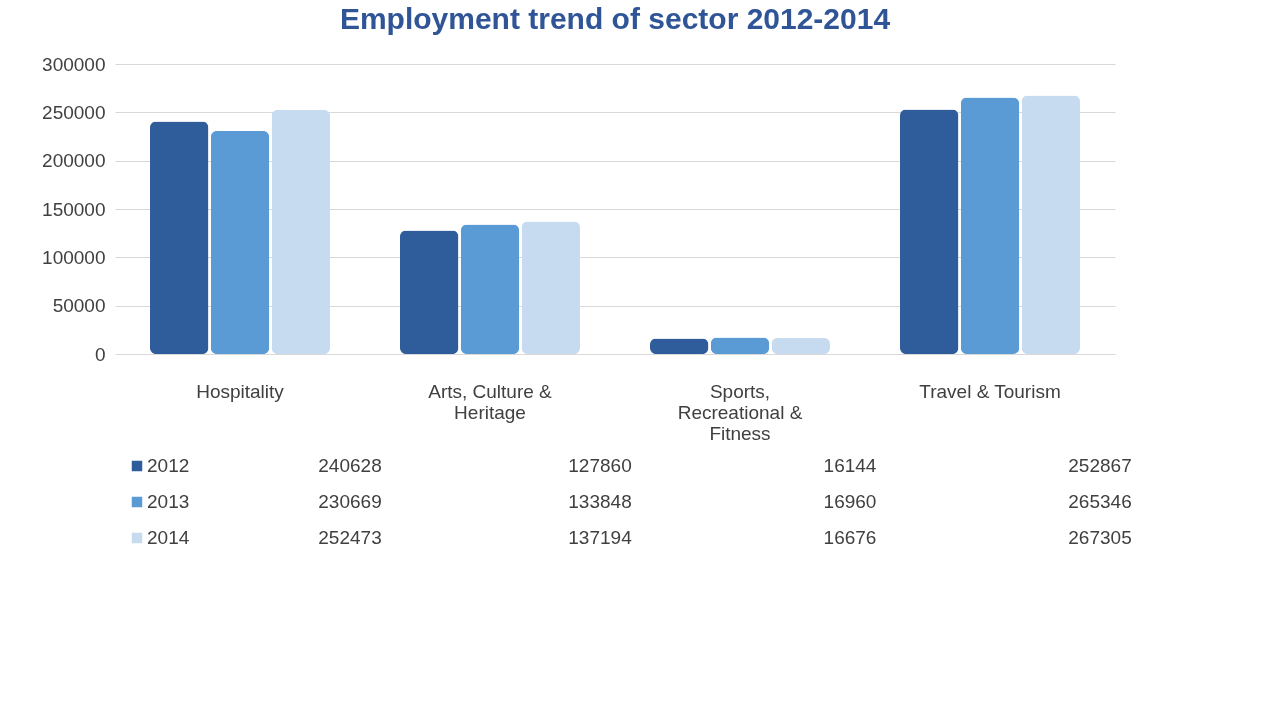 Image resolution: width=1266 pixels, height=721 pixels. I want to click on data-label: 252867, so click(1100, 465).